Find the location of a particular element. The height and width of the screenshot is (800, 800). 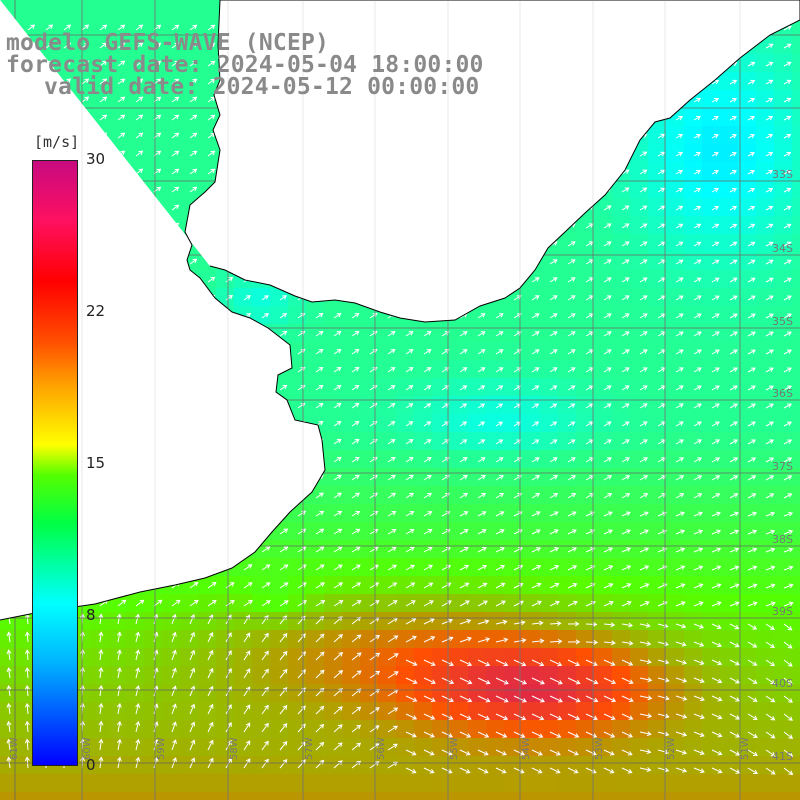

colorbar-tick-0: 0 is located at coordinates (91, 765).